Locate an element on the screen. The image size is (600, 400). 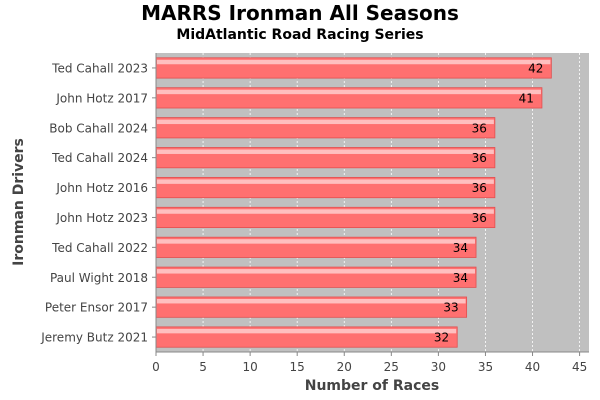
x-tick-label: 15 is located at coordinates (297, 367).